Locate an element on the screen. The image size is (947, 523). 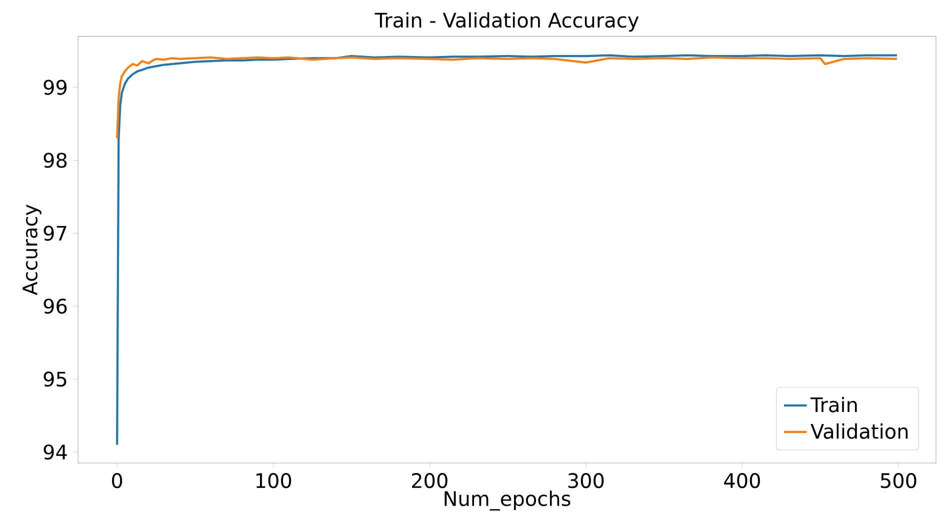
x-tick-label: 500 is located at coordinates (898, 480).